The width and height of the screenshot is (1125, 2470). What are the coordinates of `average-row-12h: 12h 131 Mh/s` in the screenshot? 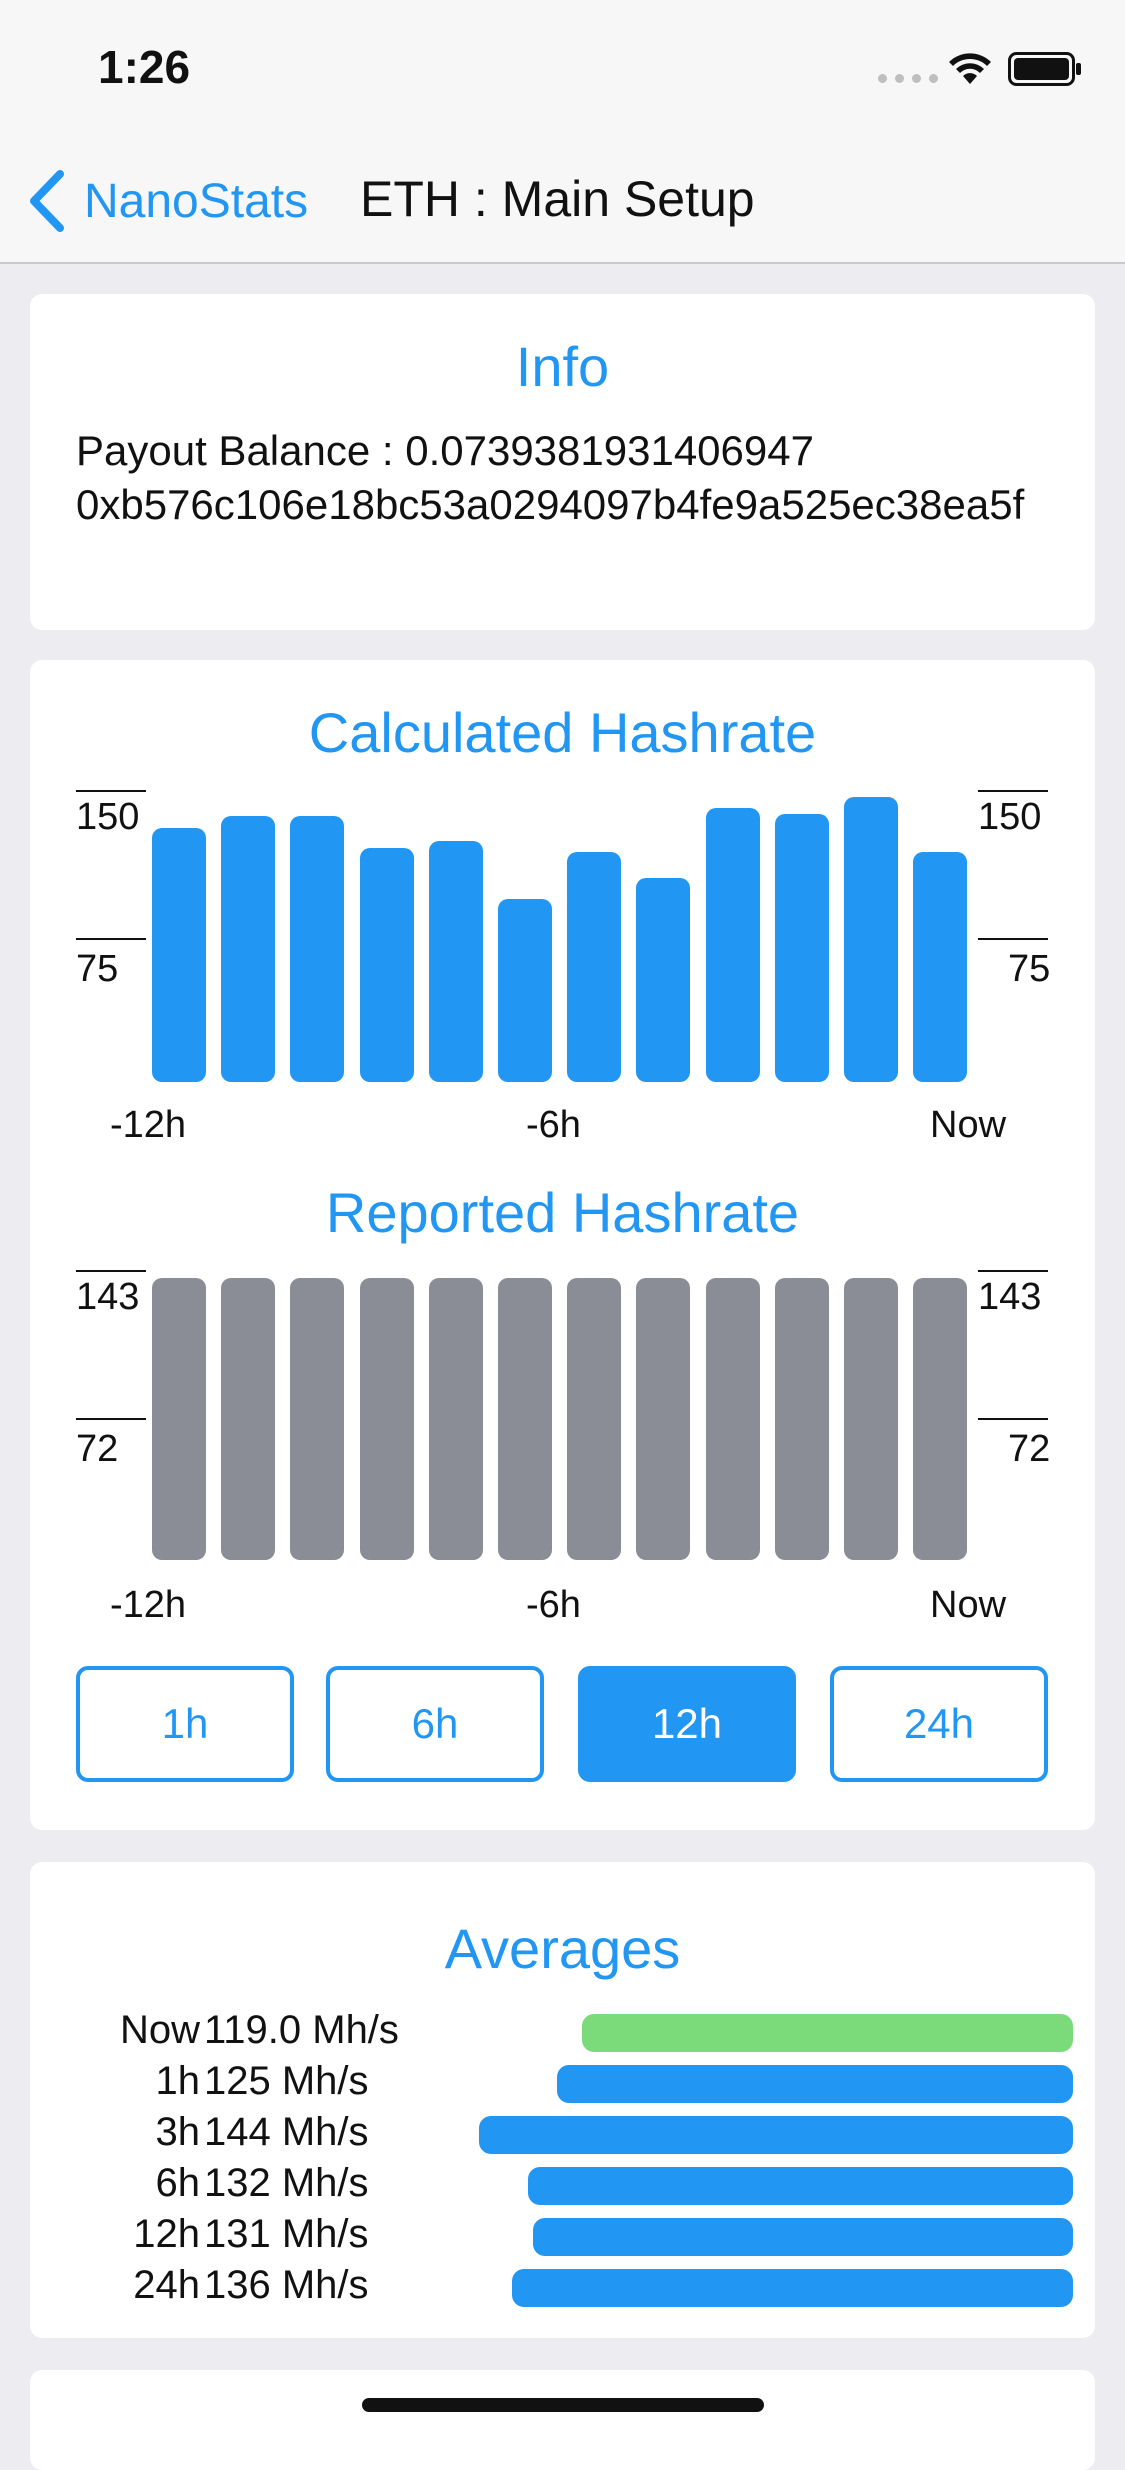 It's located at (562, 2237).